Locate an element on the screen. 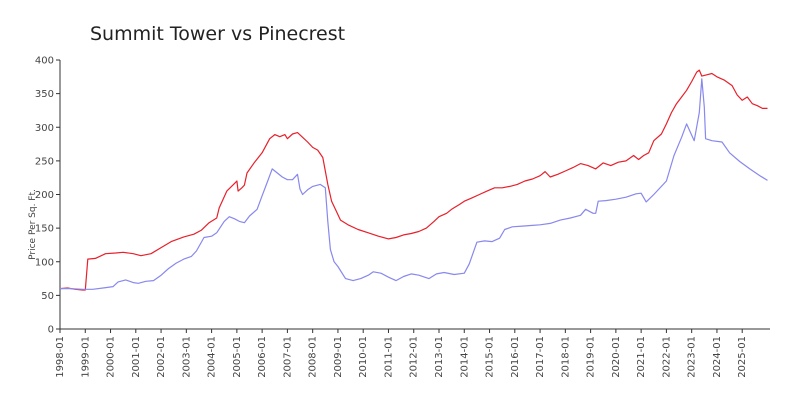  y-tick-label: 100 is located at coordinates (44, 262).